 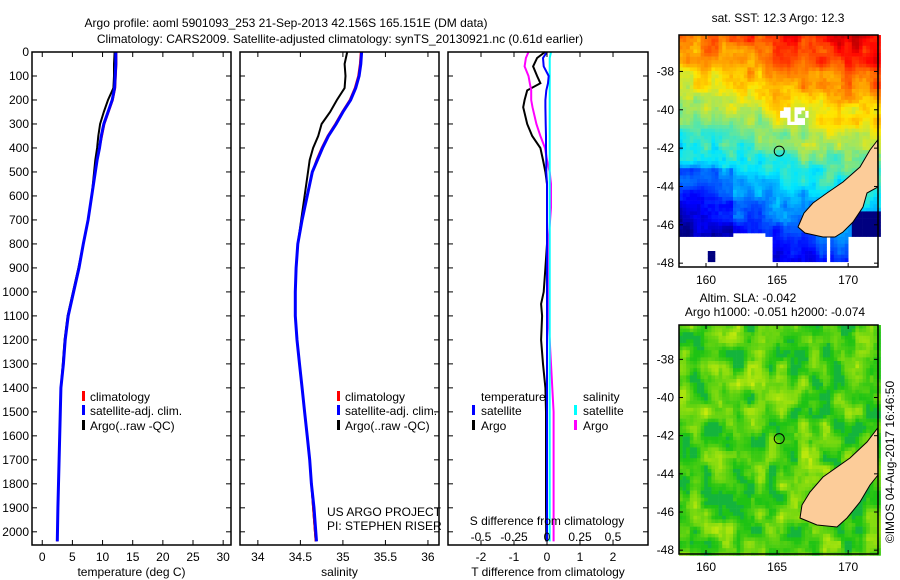 What do you see at coordinates (133, 557) in the screenshot?
I see `x-tick-label: 15` at bounding box center [133, 557].